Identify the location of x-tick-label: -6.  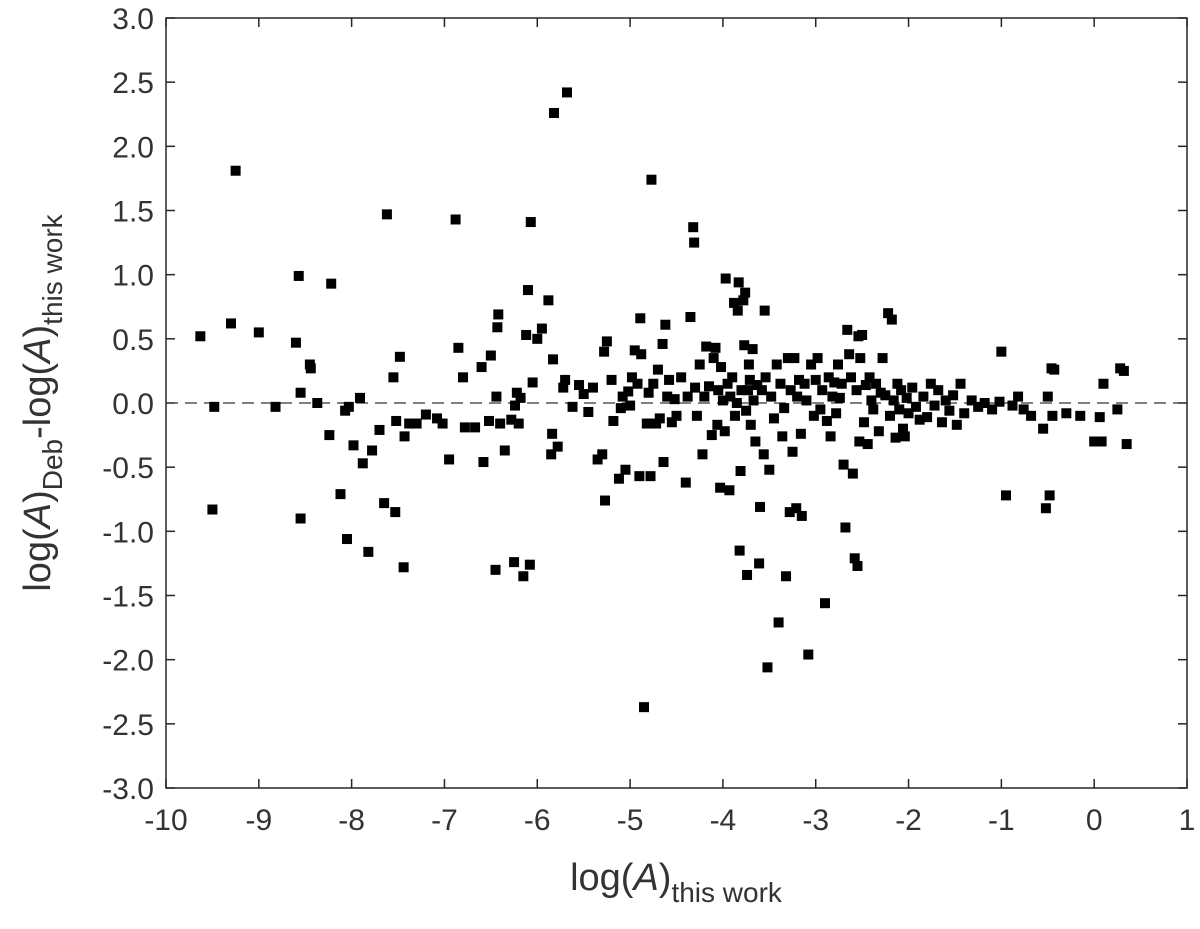
(537, 820).